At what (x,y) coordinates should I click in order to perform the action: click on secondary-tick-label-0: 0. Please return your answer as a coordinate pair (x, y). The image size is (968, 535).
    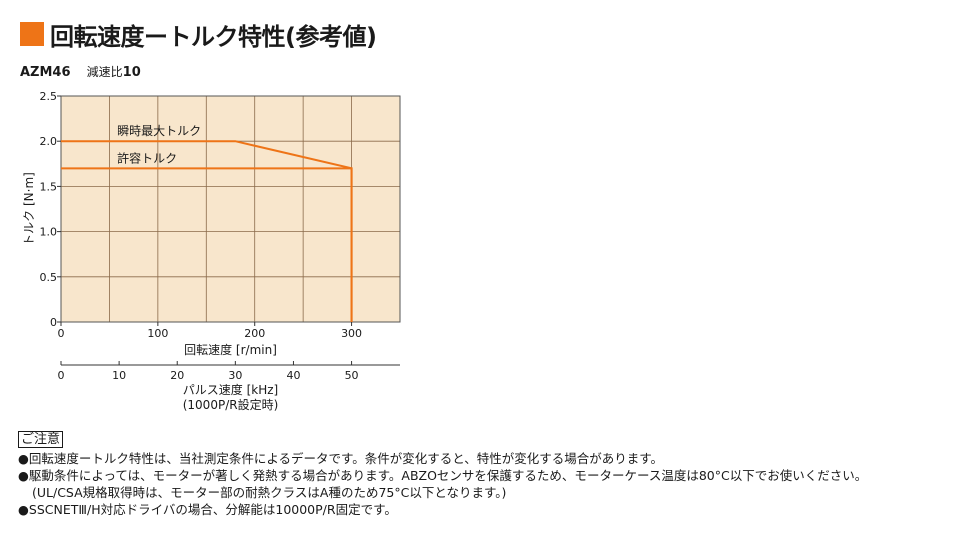
    Looking at the image, I should click on (61, 375).